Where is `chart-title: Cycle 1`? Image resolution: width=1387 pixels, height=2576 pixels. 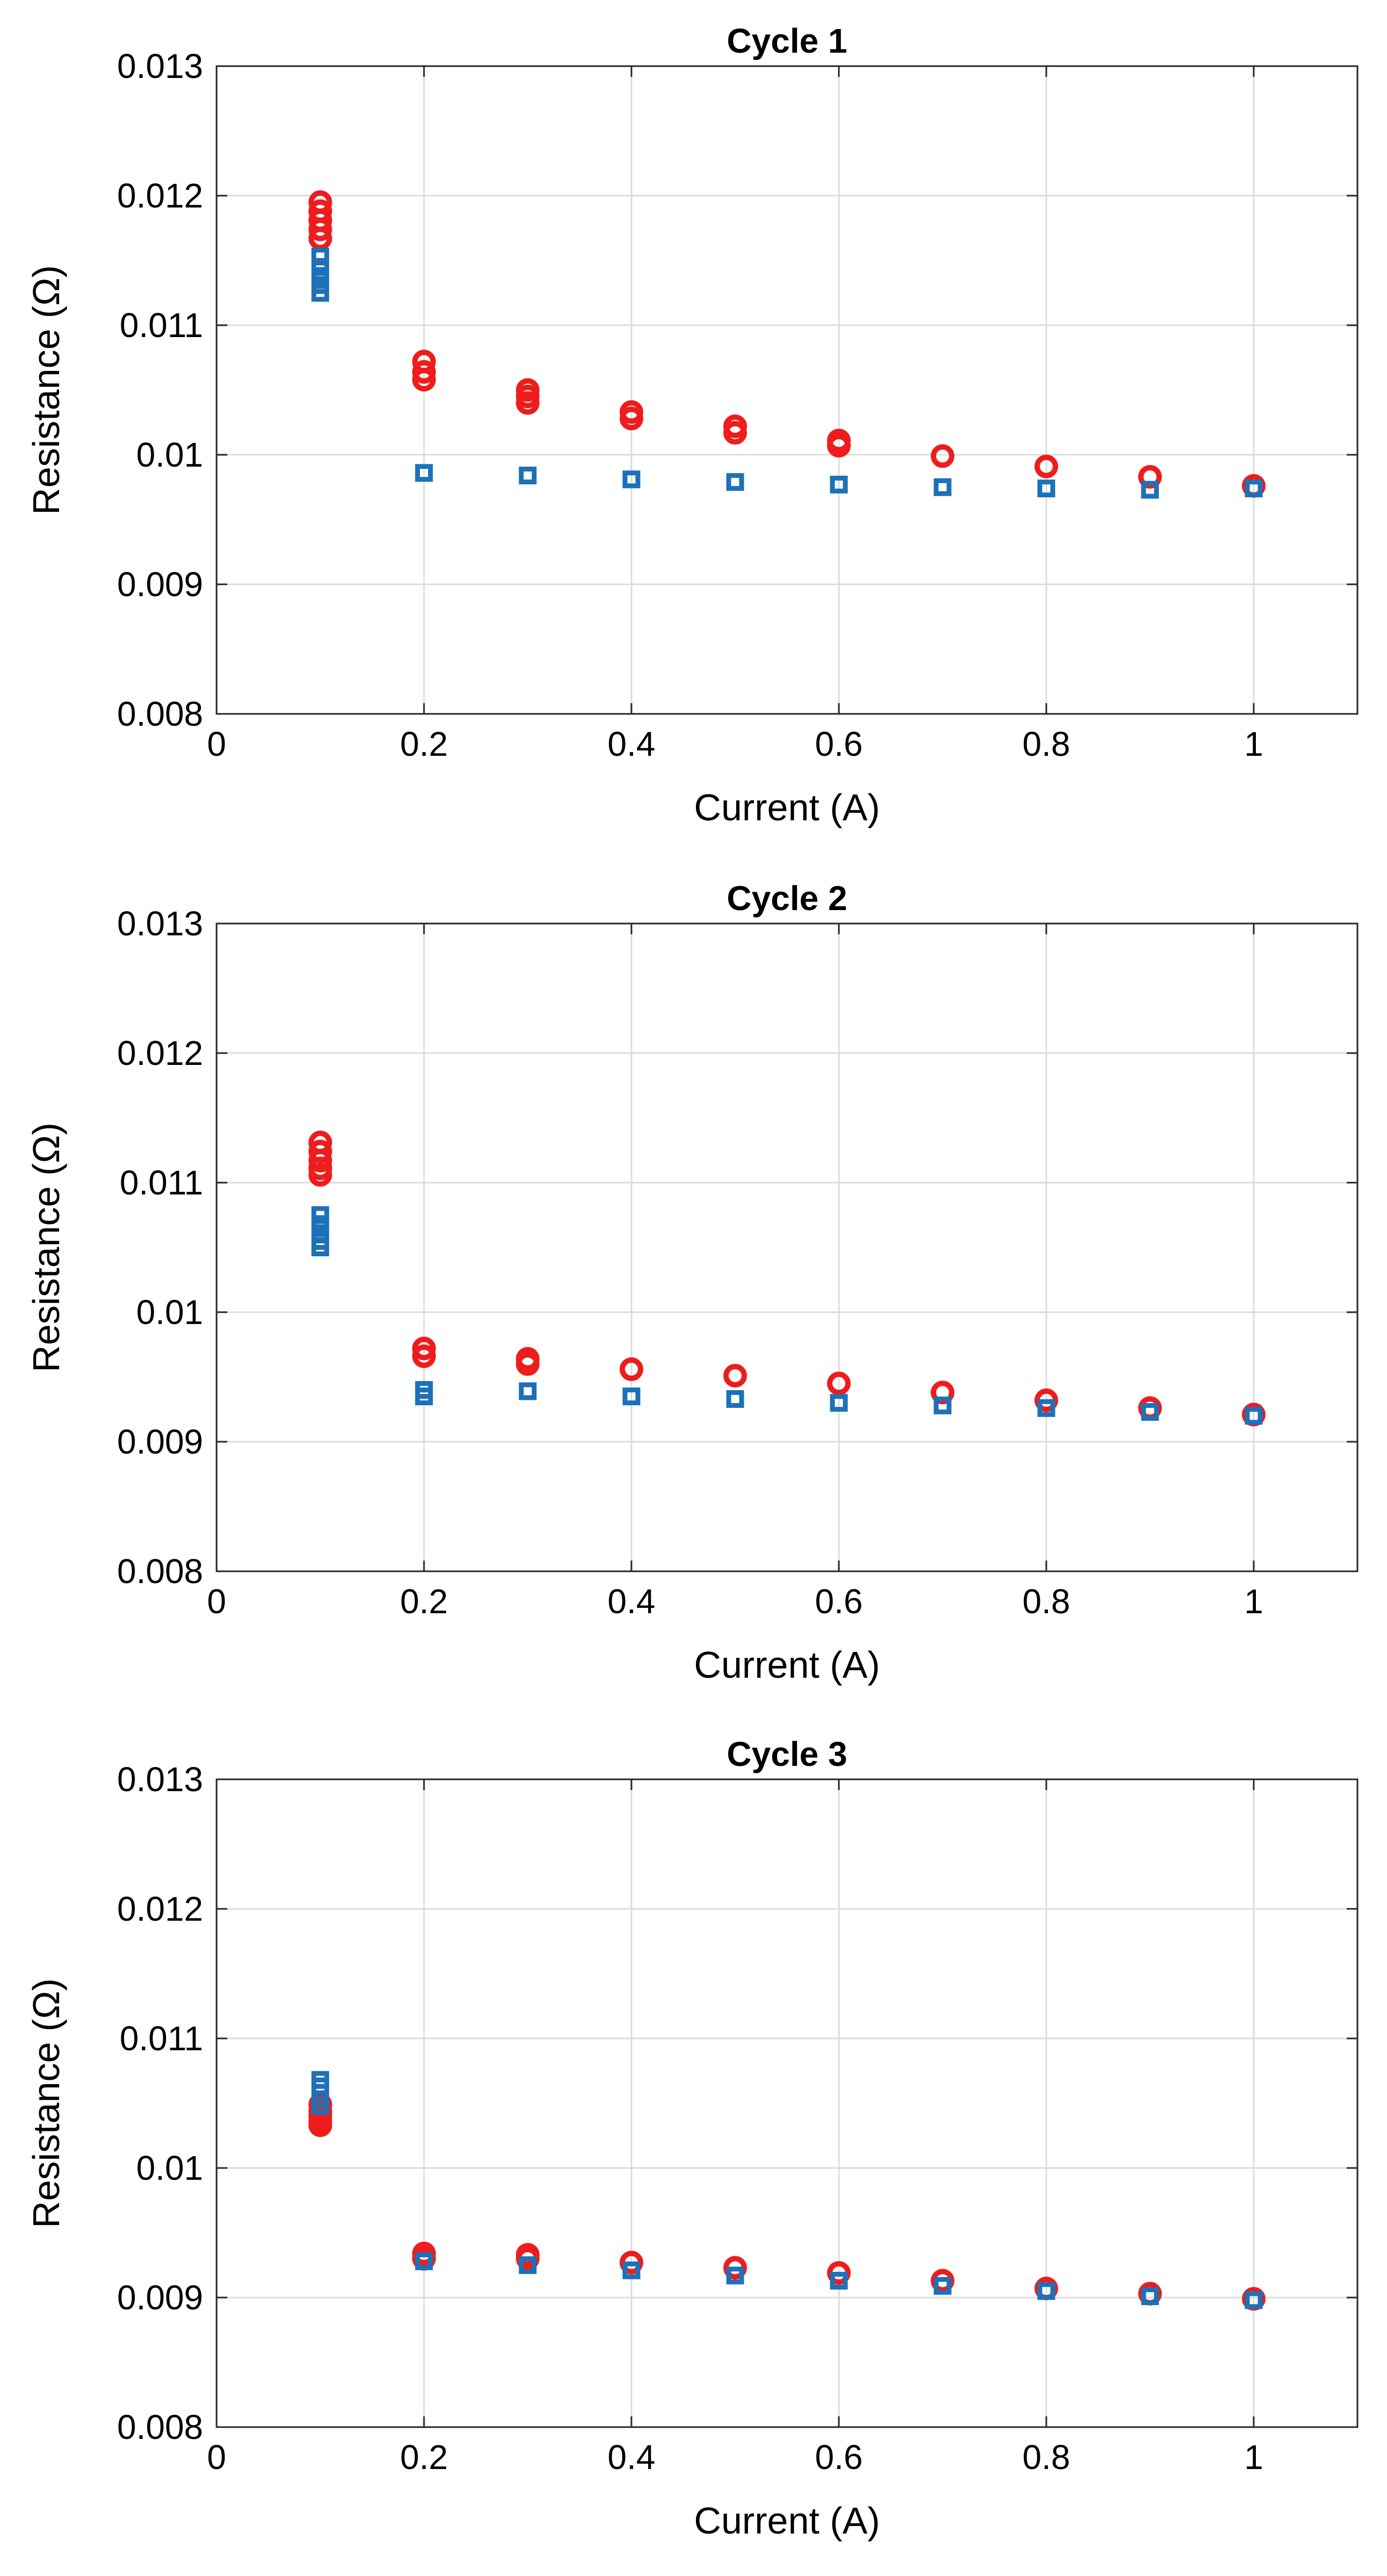
chart-title: Cycle 1 is located at coordinates (787, 41).